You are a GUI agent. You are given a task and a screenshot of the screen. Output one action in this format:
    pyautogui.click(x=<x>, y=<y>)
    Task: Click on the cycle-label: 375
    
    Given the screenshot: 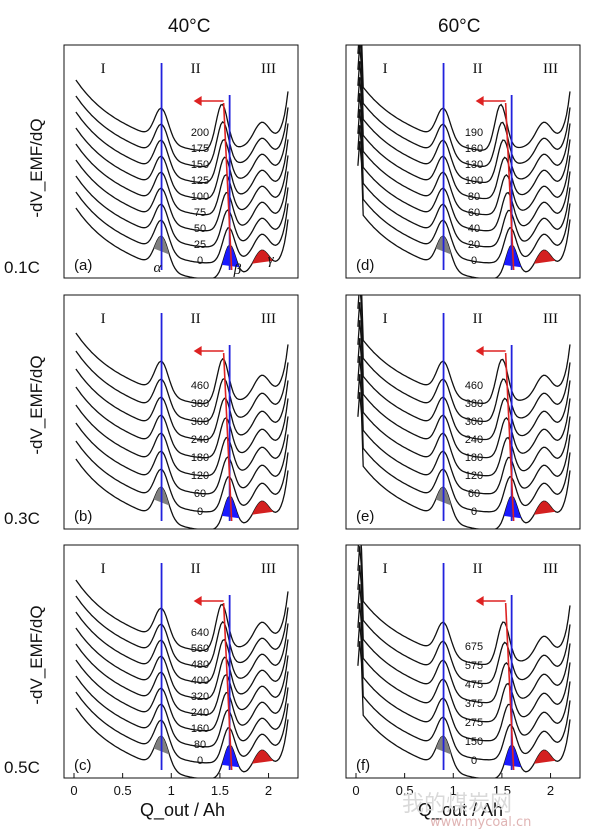 What is the action you would take?
    pyautogui.click(x=474, y=704)
    